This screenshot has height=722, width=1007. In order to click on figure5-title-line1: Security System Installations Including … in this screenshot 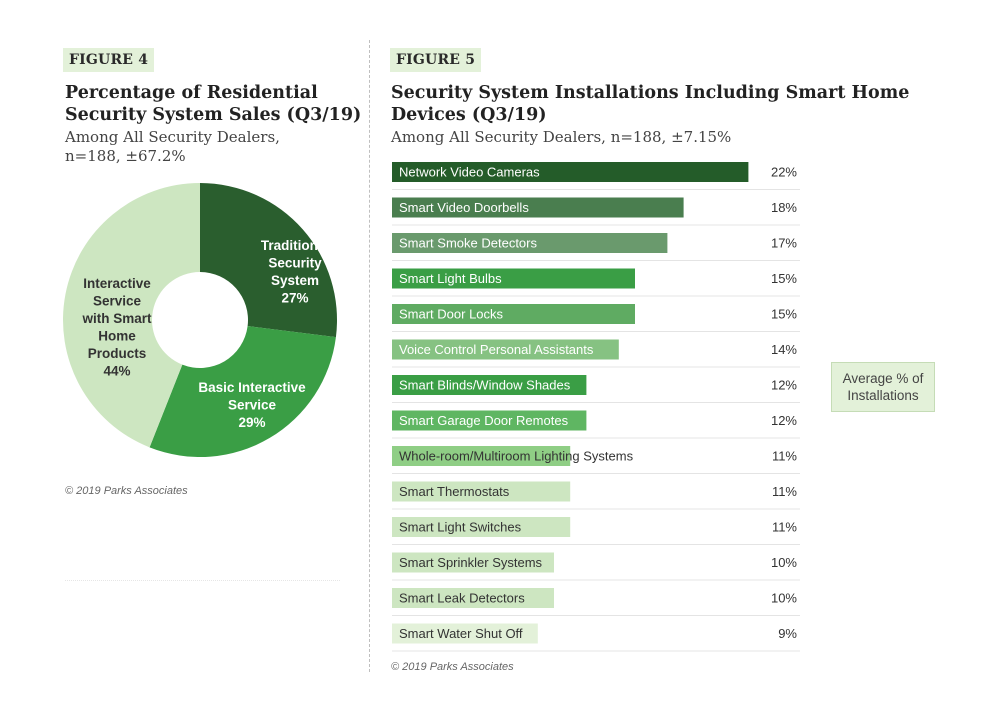, I will do `click(650, 93)`.